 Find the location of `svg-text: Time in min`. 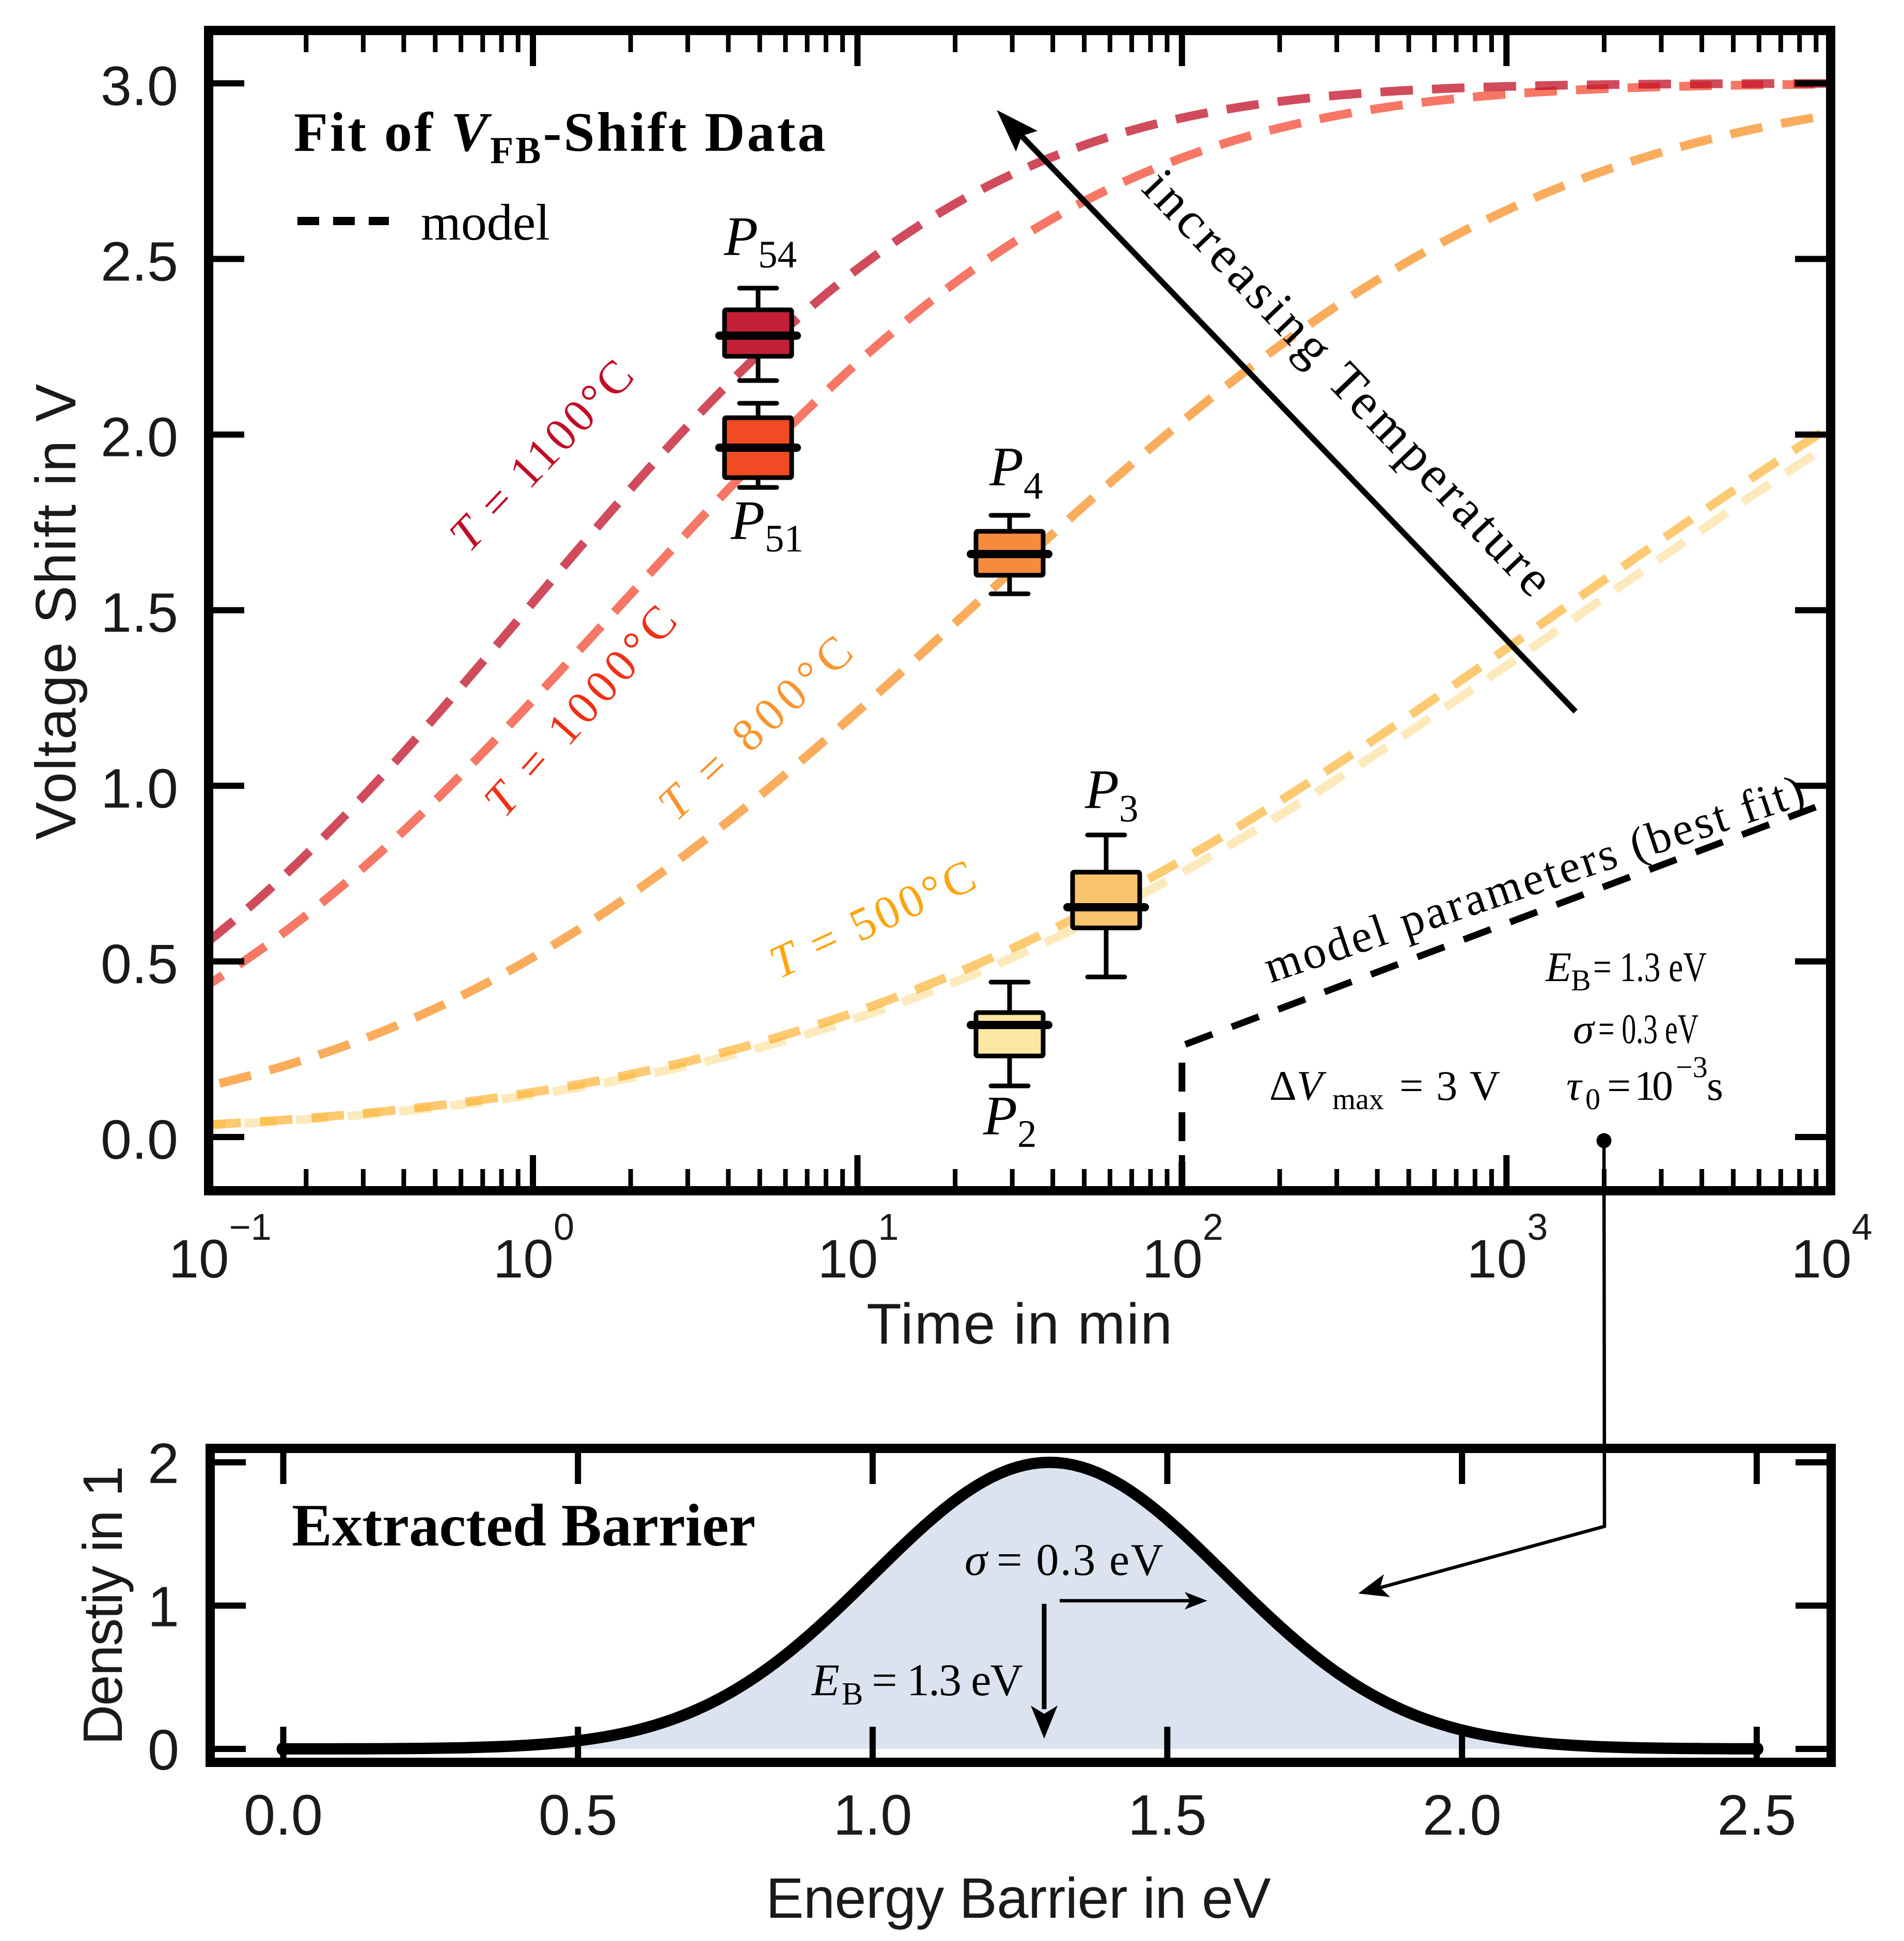

svg-text: Time in min is located at coordinates (1019, 1324).